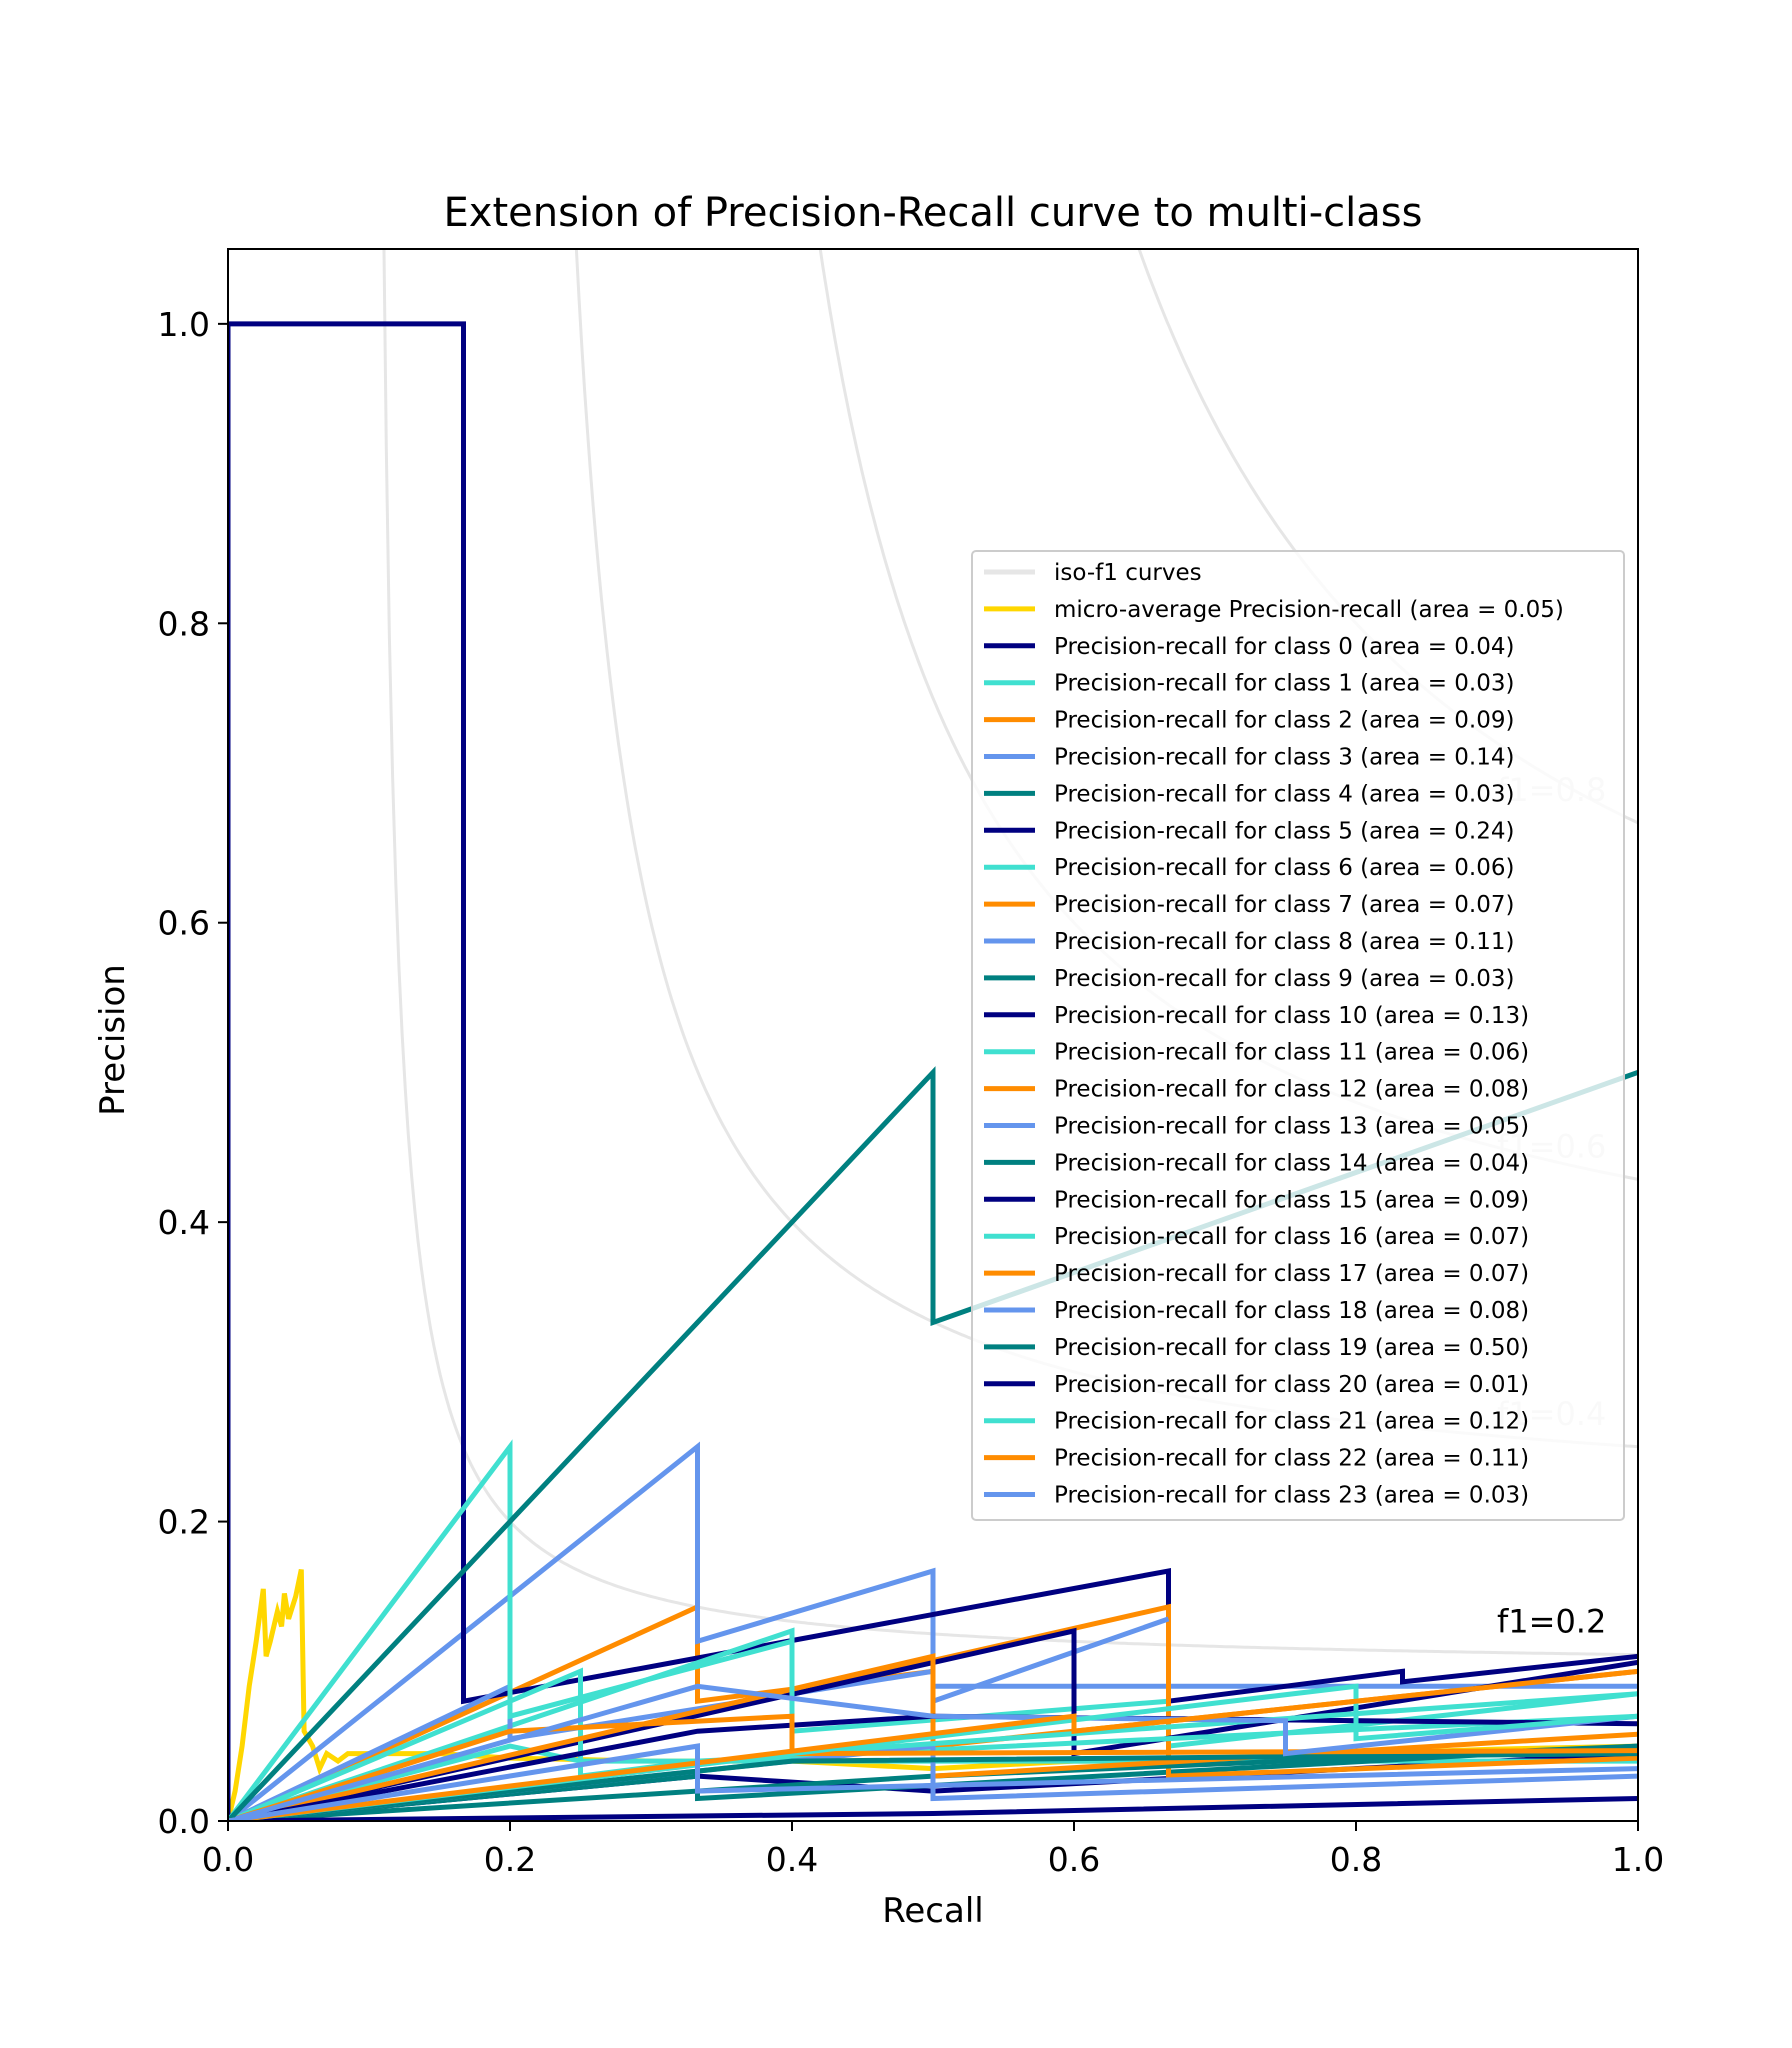 The width and height of the screenshot is (1792, 2048). Describe the element at coordinates (113, 1040) in the screenshot. I see `y-axis-label: Precision` at that location.